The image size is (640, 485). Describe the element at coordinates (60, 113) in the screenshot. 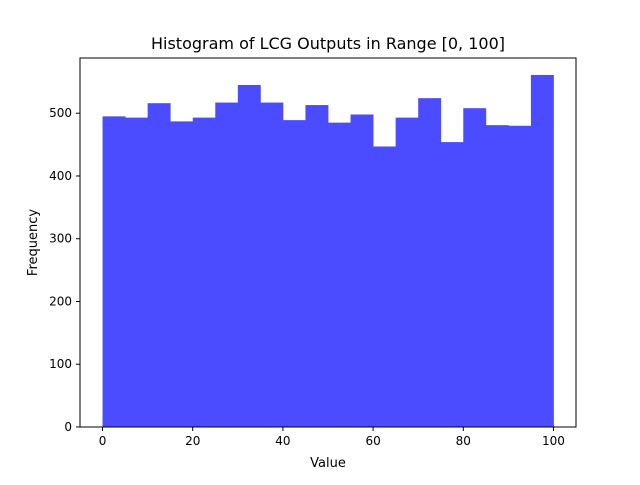

I see `y-tick-label: 500` at that location.